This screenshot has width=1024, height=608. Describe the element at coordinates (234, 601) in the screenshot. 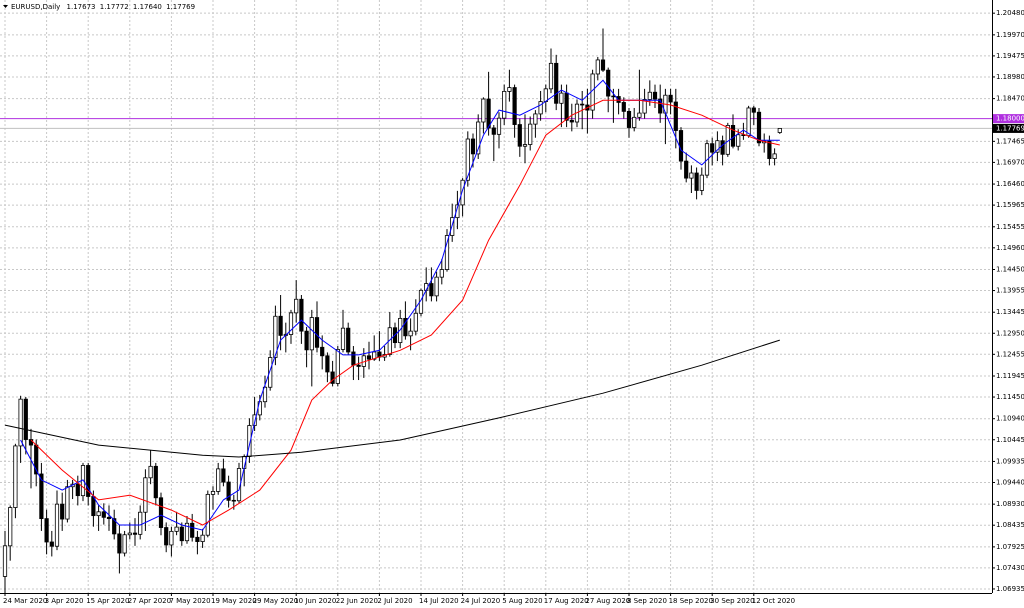

I see `x-tick-label: 19 May 2020` at that location.